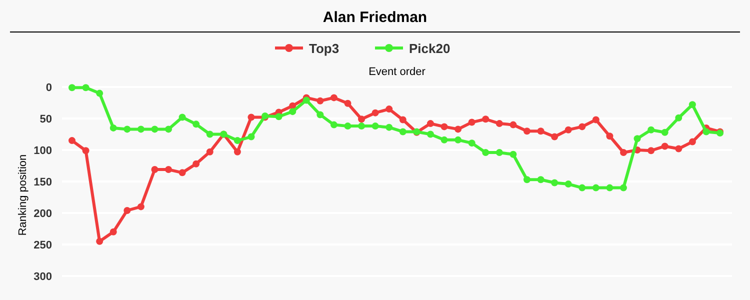 The height and width of the screenshot is (300, 750). What do you see at coordinates (23, 195) in the screenshot?
I see `y-axis-title: Ranking position` at bounding box center [23, 195].